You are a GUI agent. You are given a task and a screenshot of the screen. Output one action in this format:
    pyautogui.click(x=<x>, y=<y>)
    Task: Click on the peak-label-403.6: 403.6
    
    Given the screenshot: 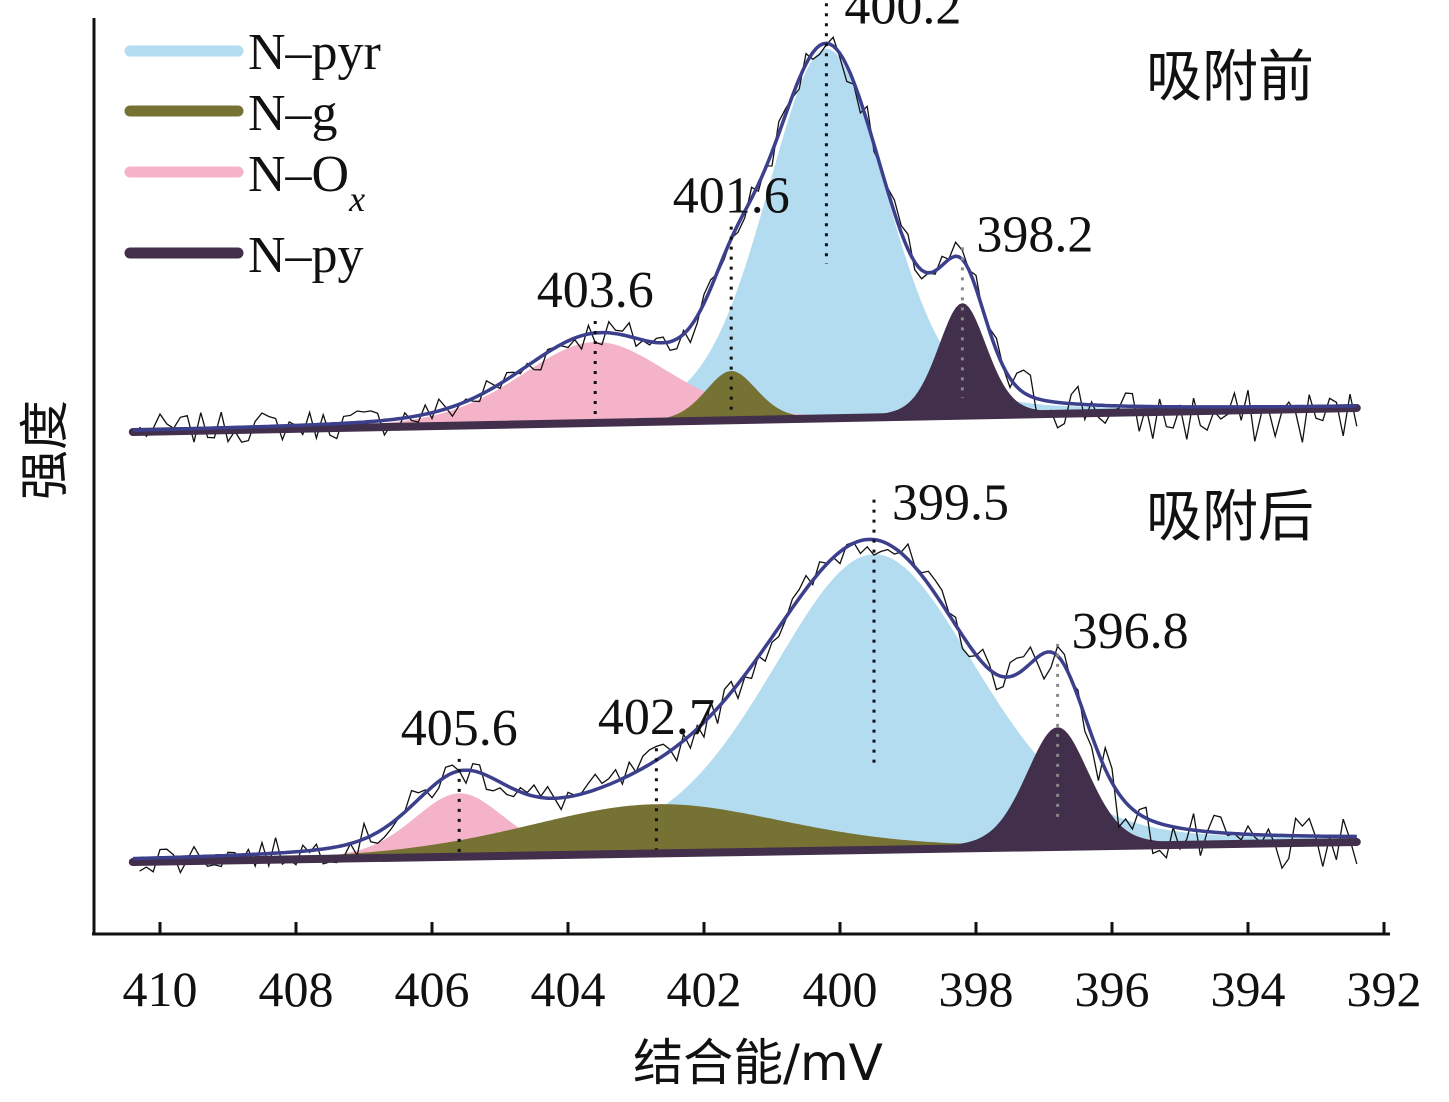 What is the action you would take?
    pyautogui.click(x=595, y=290)
    